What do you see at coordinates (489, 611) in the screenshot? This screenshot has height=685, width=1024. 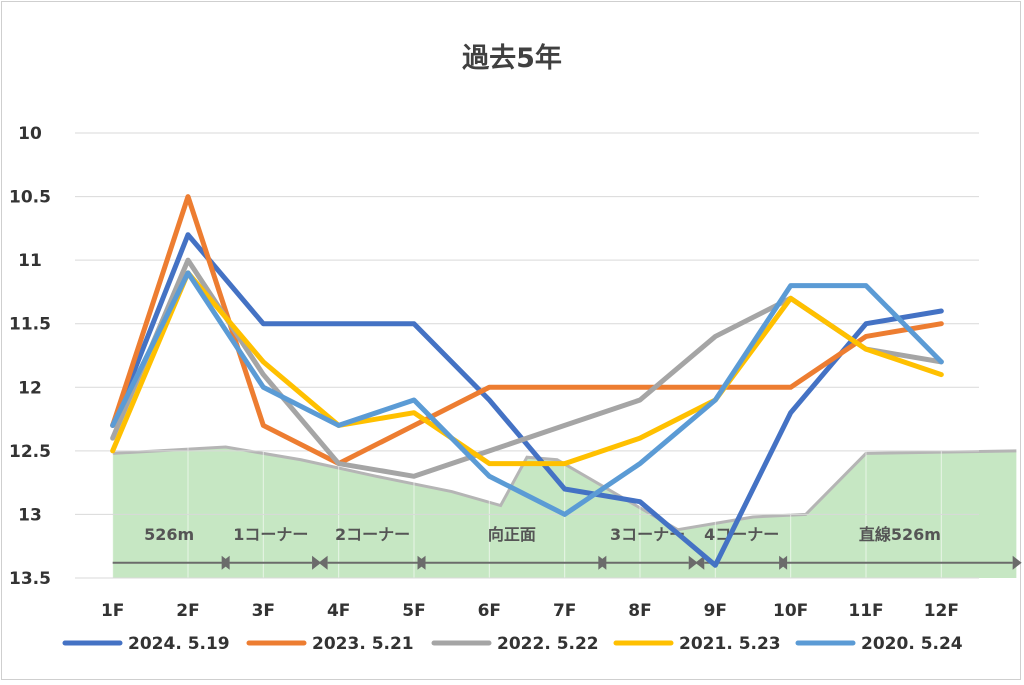 I see `x-tick-label: 6F` at bounding box center [489, 611].